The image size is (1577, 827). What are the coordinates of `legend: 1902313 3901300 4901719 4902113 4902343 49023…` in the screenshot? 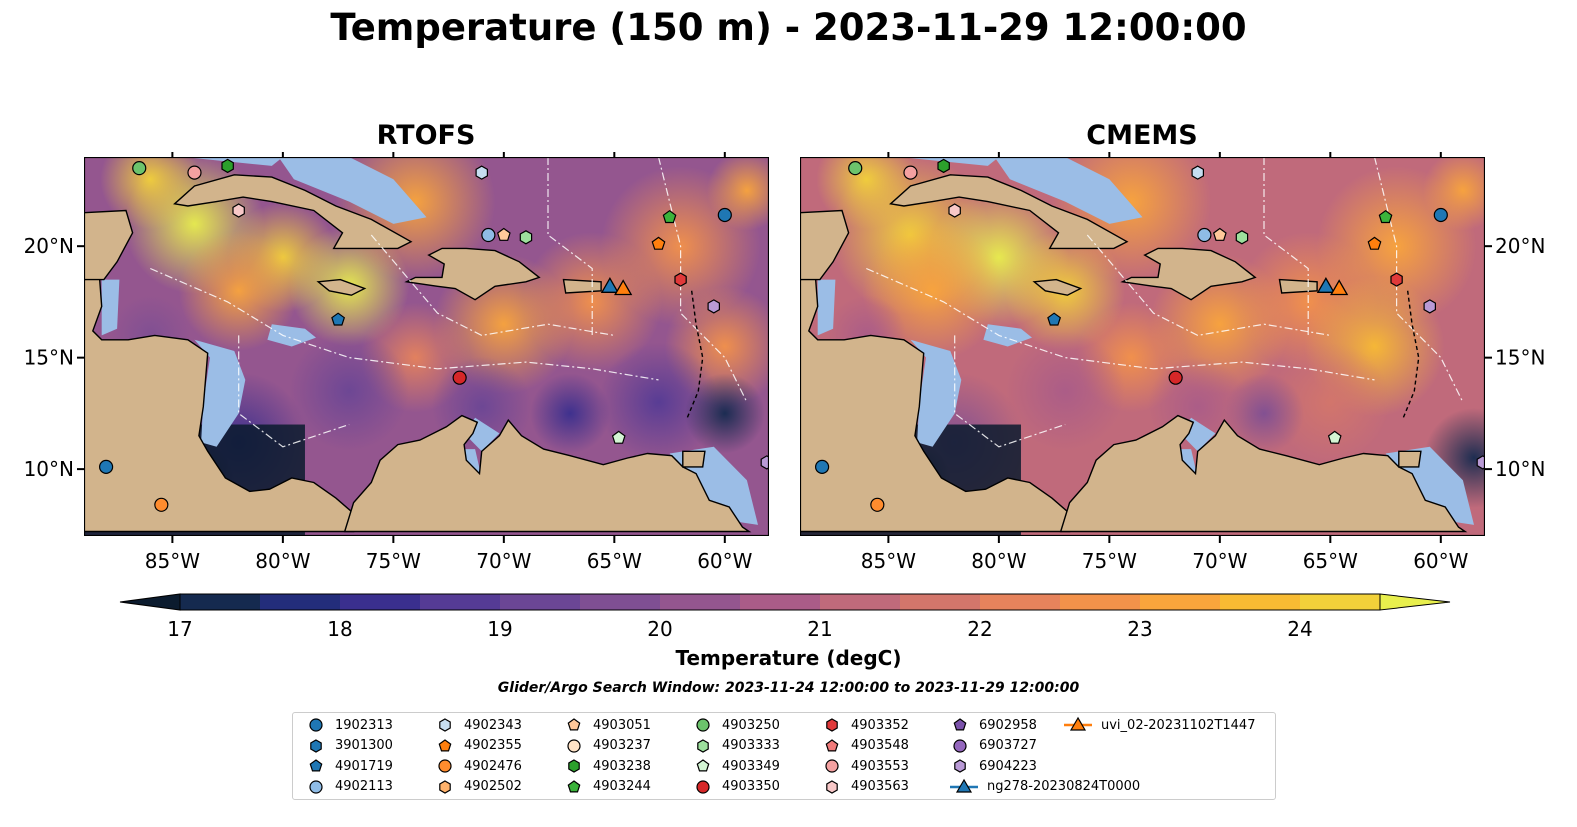 It's located at (784, 756).